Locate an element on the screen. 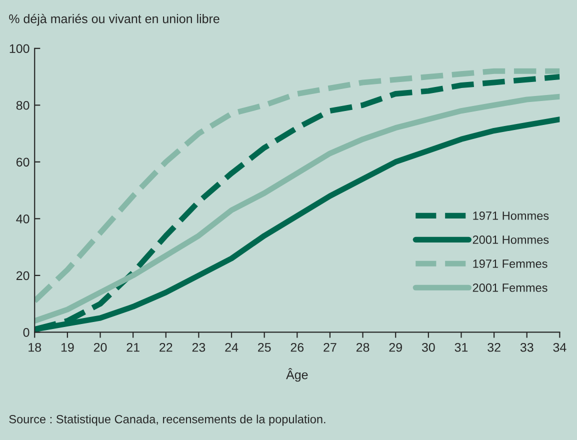  x-tick-label: 23 is located at coordinates (199, 347).